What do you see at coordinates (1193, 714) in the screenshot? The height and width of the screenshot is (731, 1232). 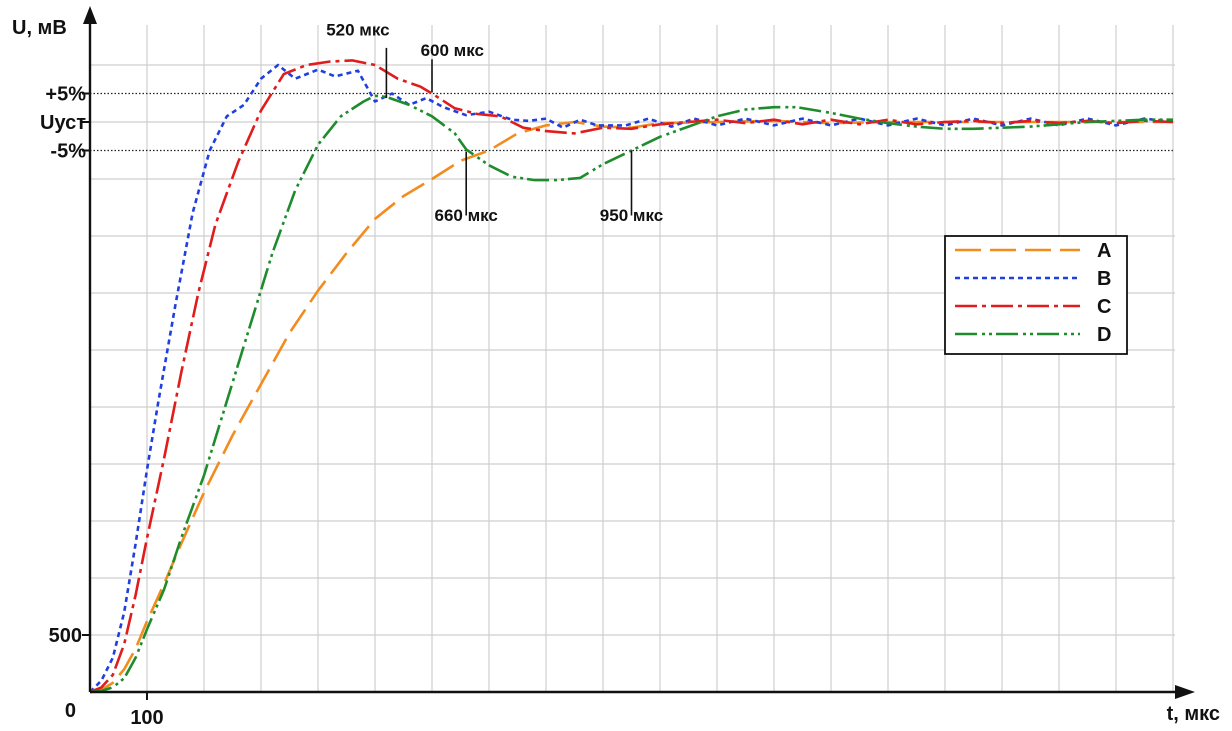 I see `x-axis-title: t, мкс` at bounding box center [1193, 714].